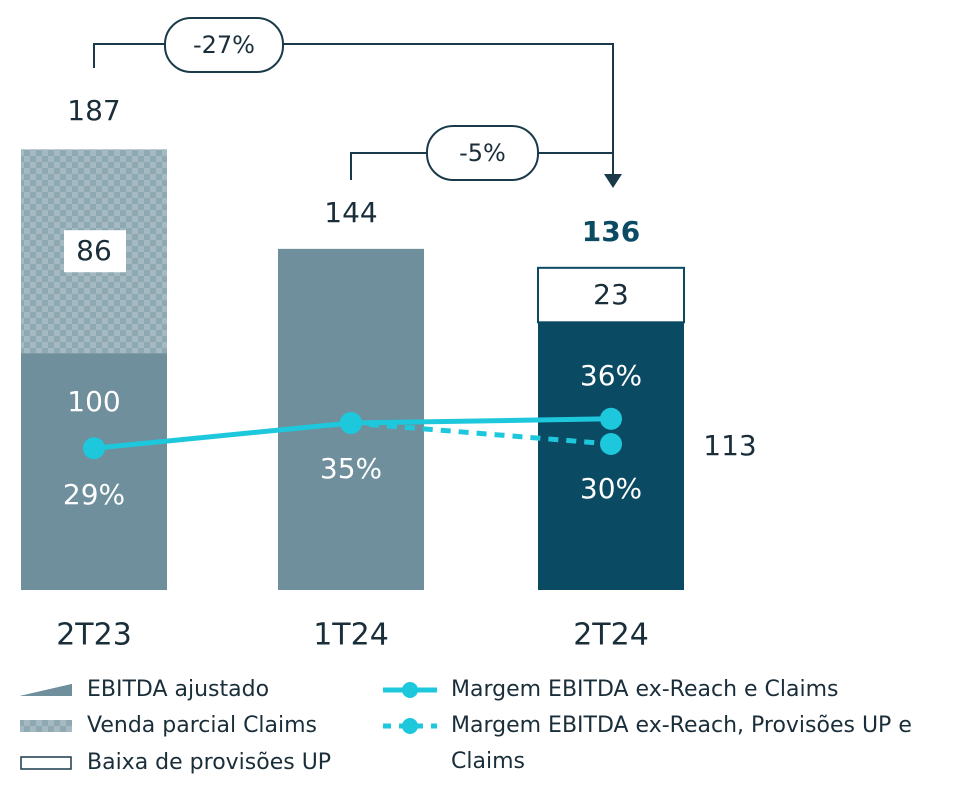 Image resolution: width=956 pixels, height=789 pixels. I want to click on value-label: 100, so click(93, 401).